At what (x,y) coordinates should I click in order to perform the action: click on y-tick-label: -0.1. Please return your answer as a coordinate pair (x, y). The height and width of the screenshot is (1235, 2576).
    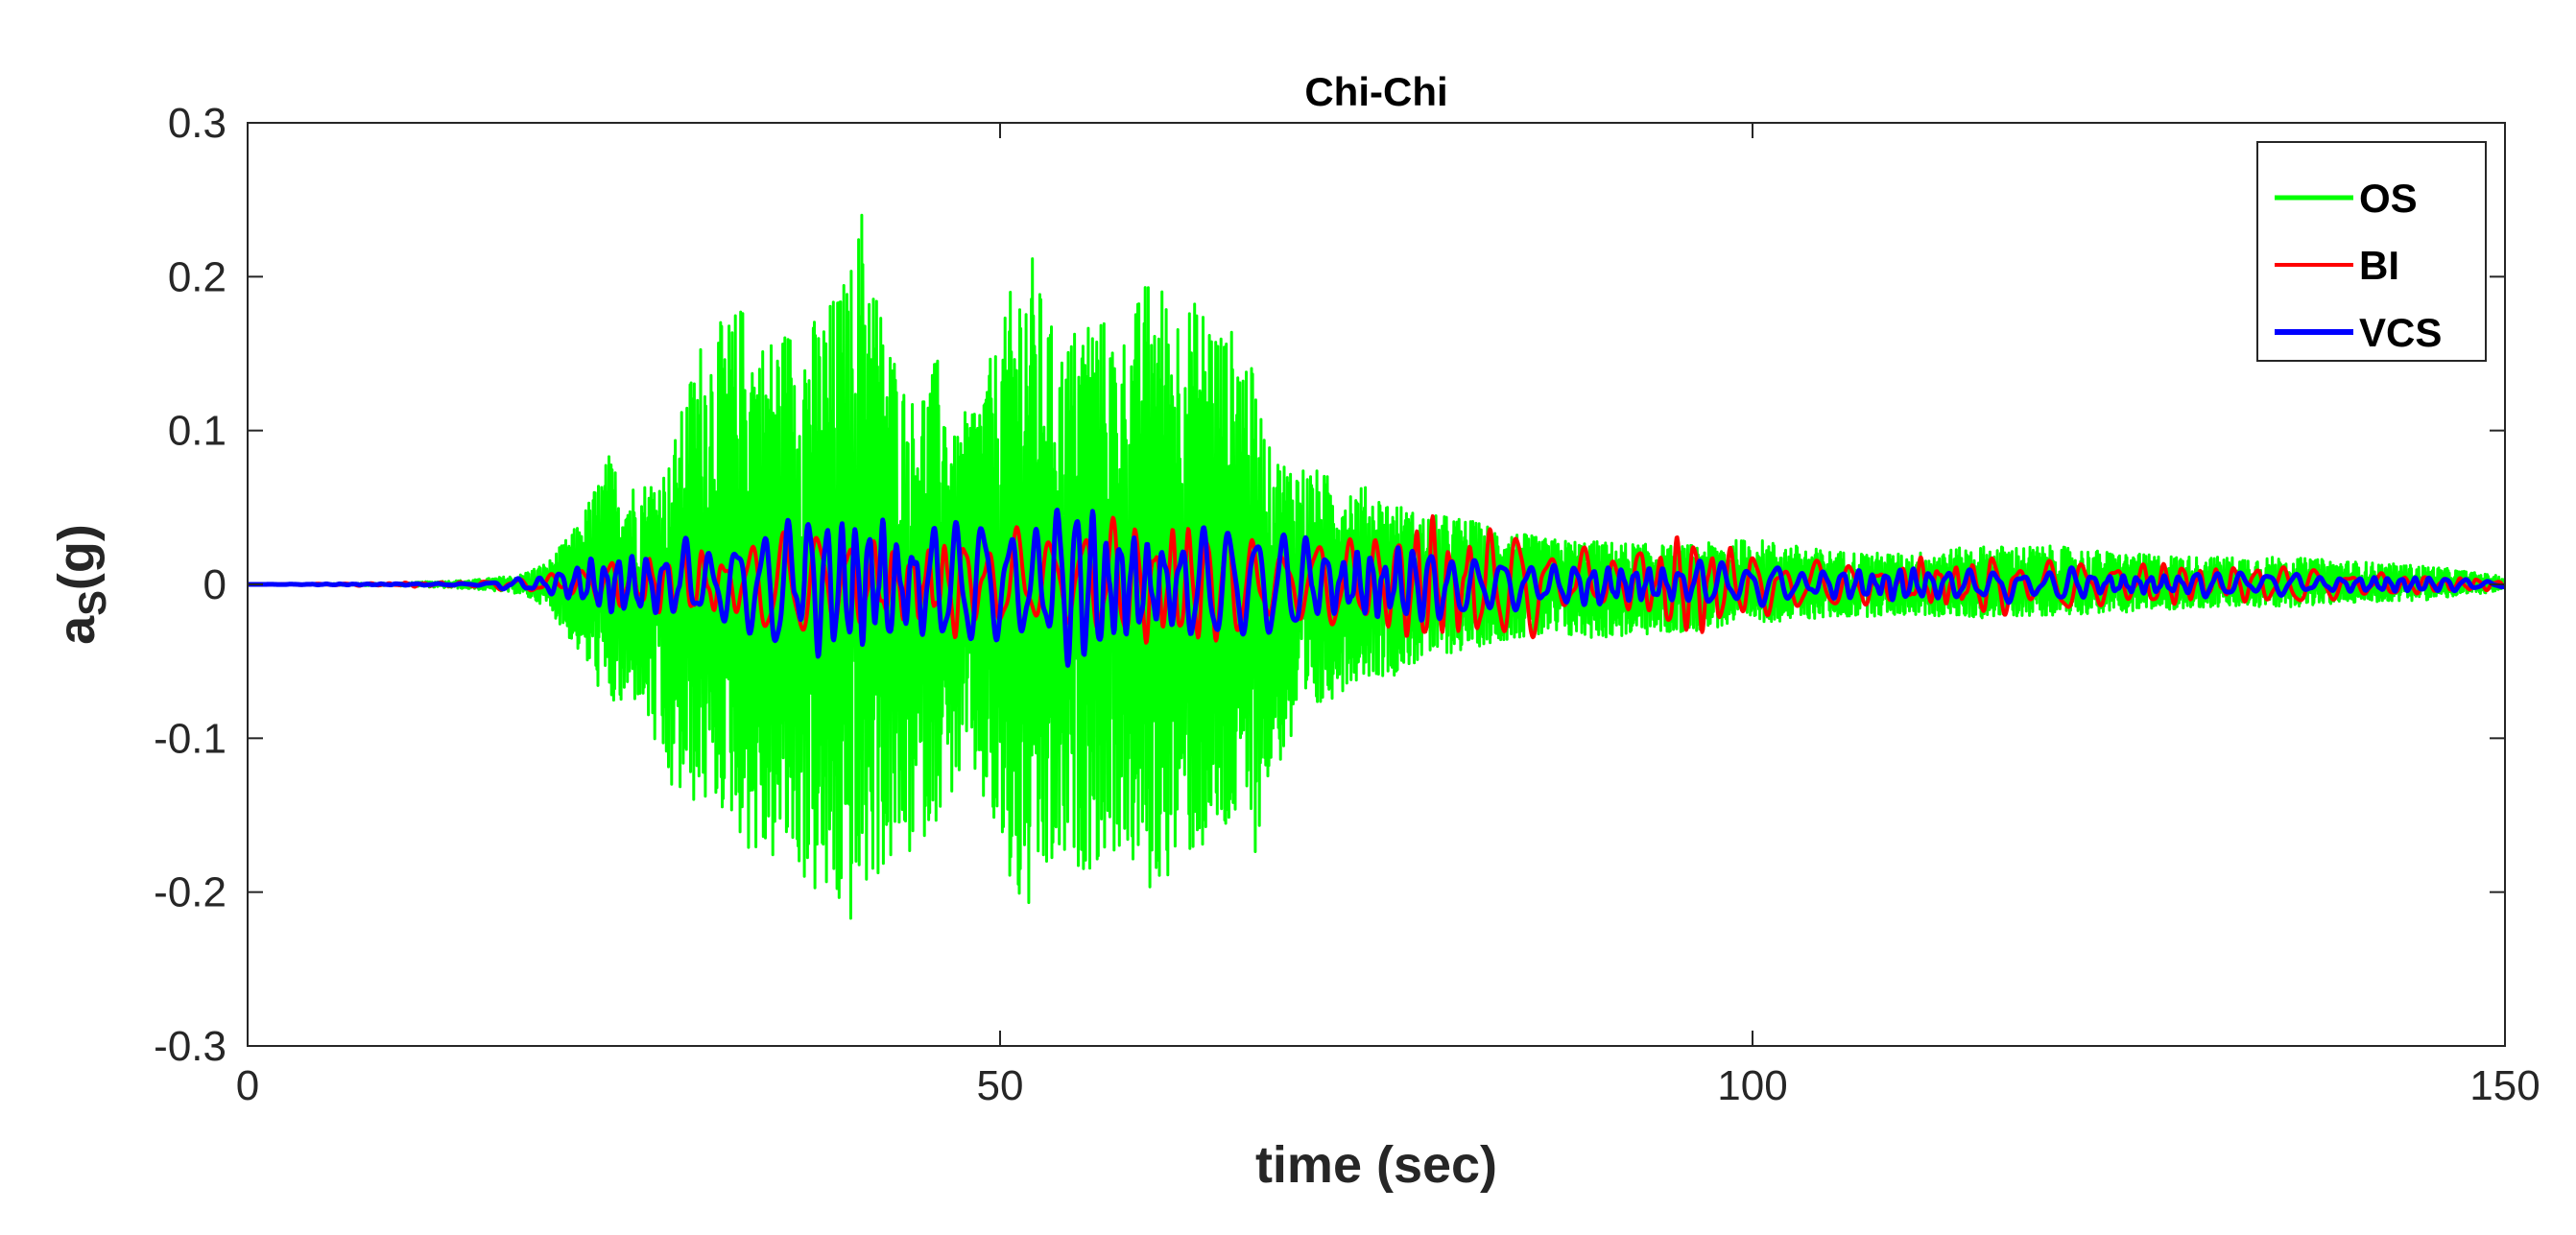
    Looking at the image, I should click on (190, 738).